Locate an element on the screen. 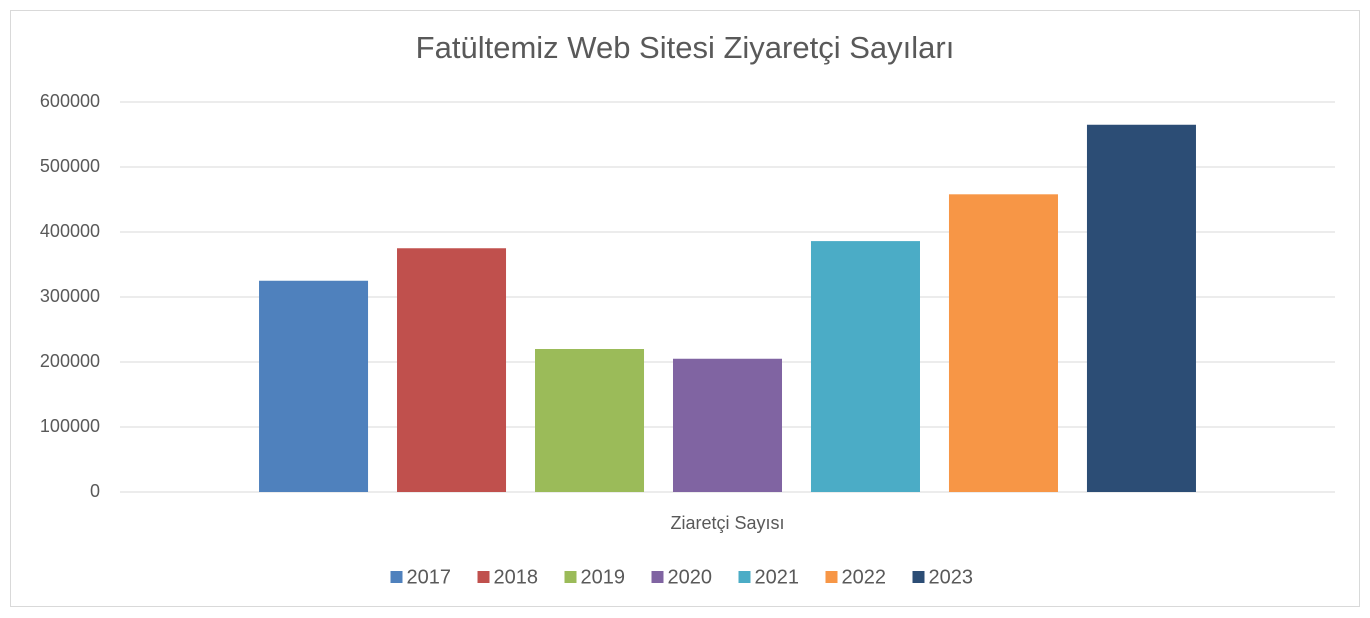 The width and height of the screenshot is (1370, 618). y-tick-label: 600000 is located at coordinates (70, 101).